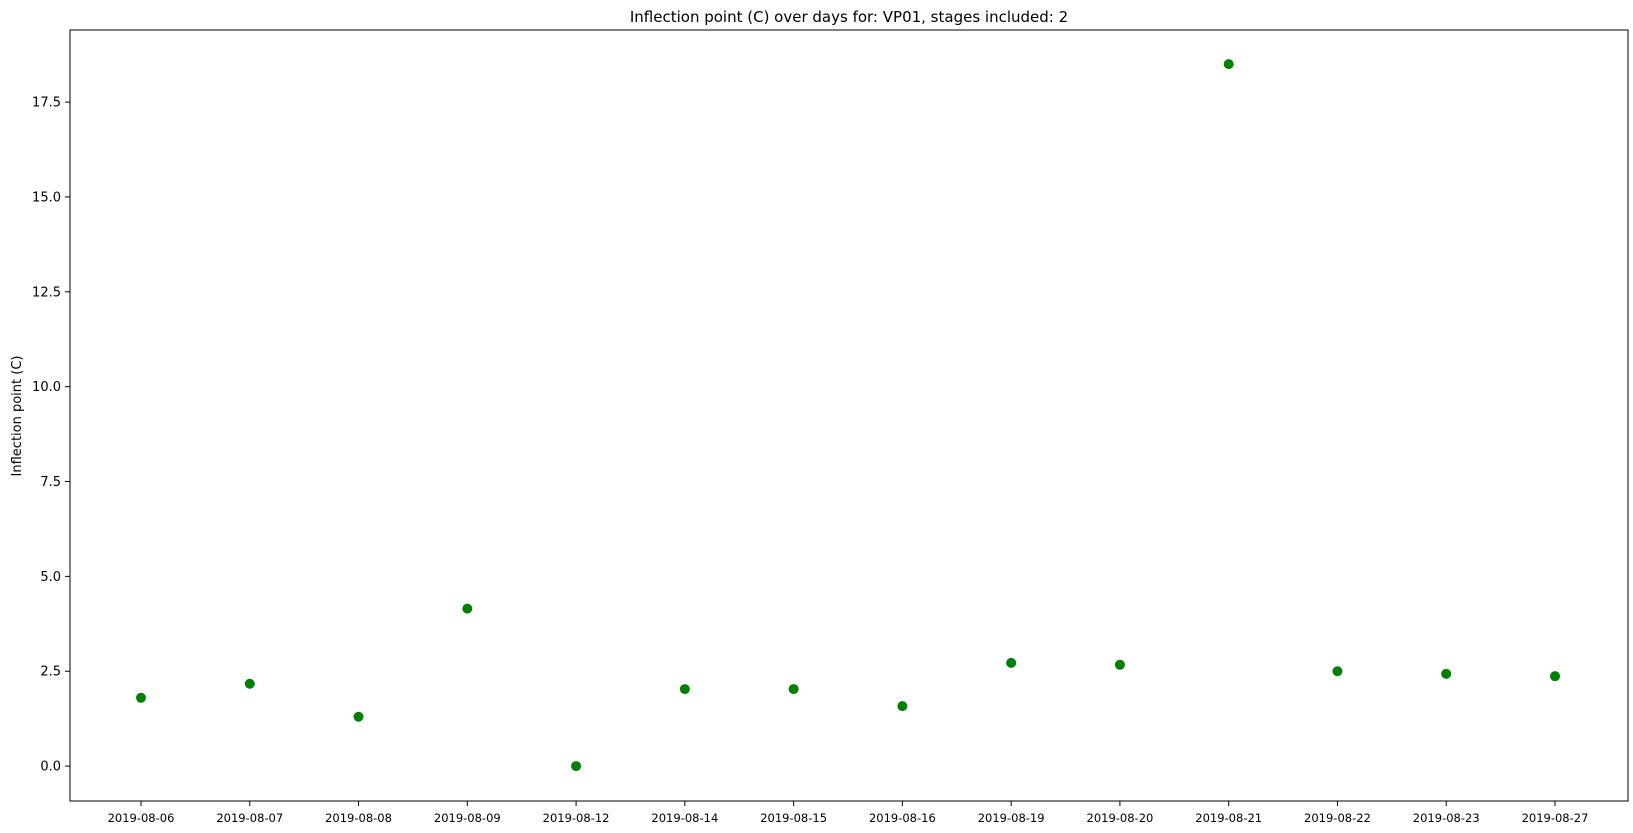 The width and height of the screenshot is (1633, 833). What do you see at coordinates (902, 818) in the screenshot?
I see `x-tick-label: 2019-08-16` at bounding box center [902, 818].